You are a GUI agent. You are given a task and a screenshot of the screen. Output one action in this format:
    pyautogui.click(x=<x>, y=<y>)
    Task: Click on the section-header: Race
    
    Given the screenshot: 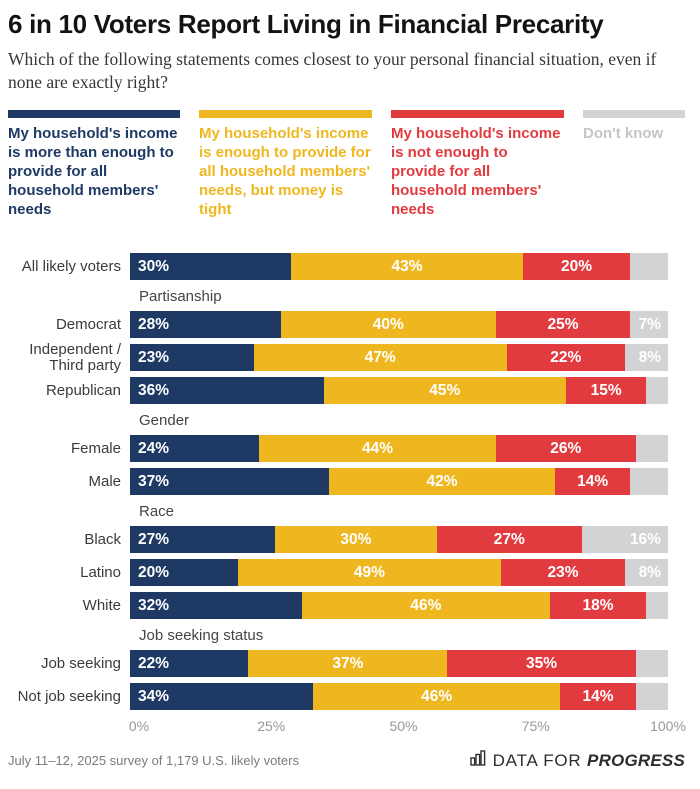 What is the action you would take?
    pyautogui.click(x=157, y=511)
    